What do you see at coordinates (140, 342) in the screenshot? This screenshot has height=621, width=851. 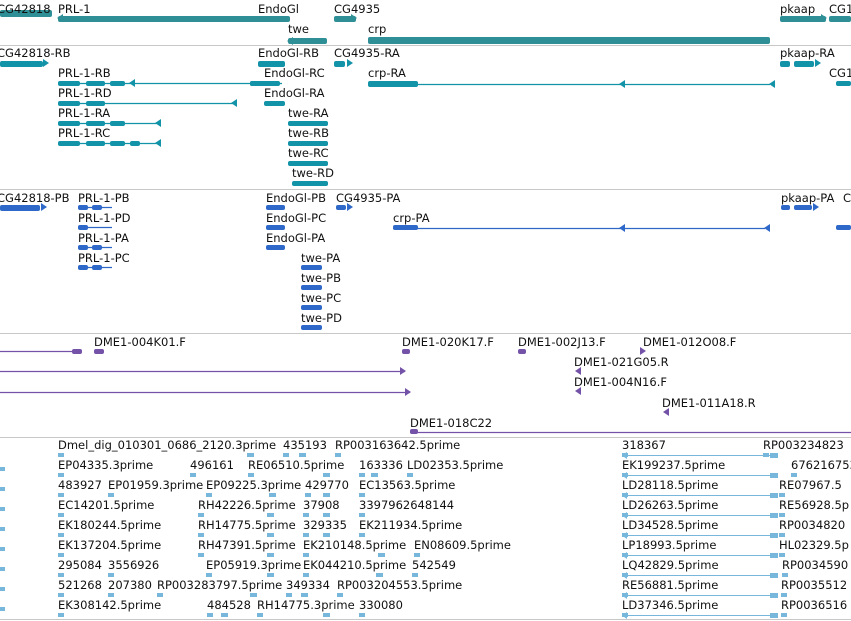 I see `dme1-004k01-f-label: DME1-004K01.F` at bounding box center [140, 342].